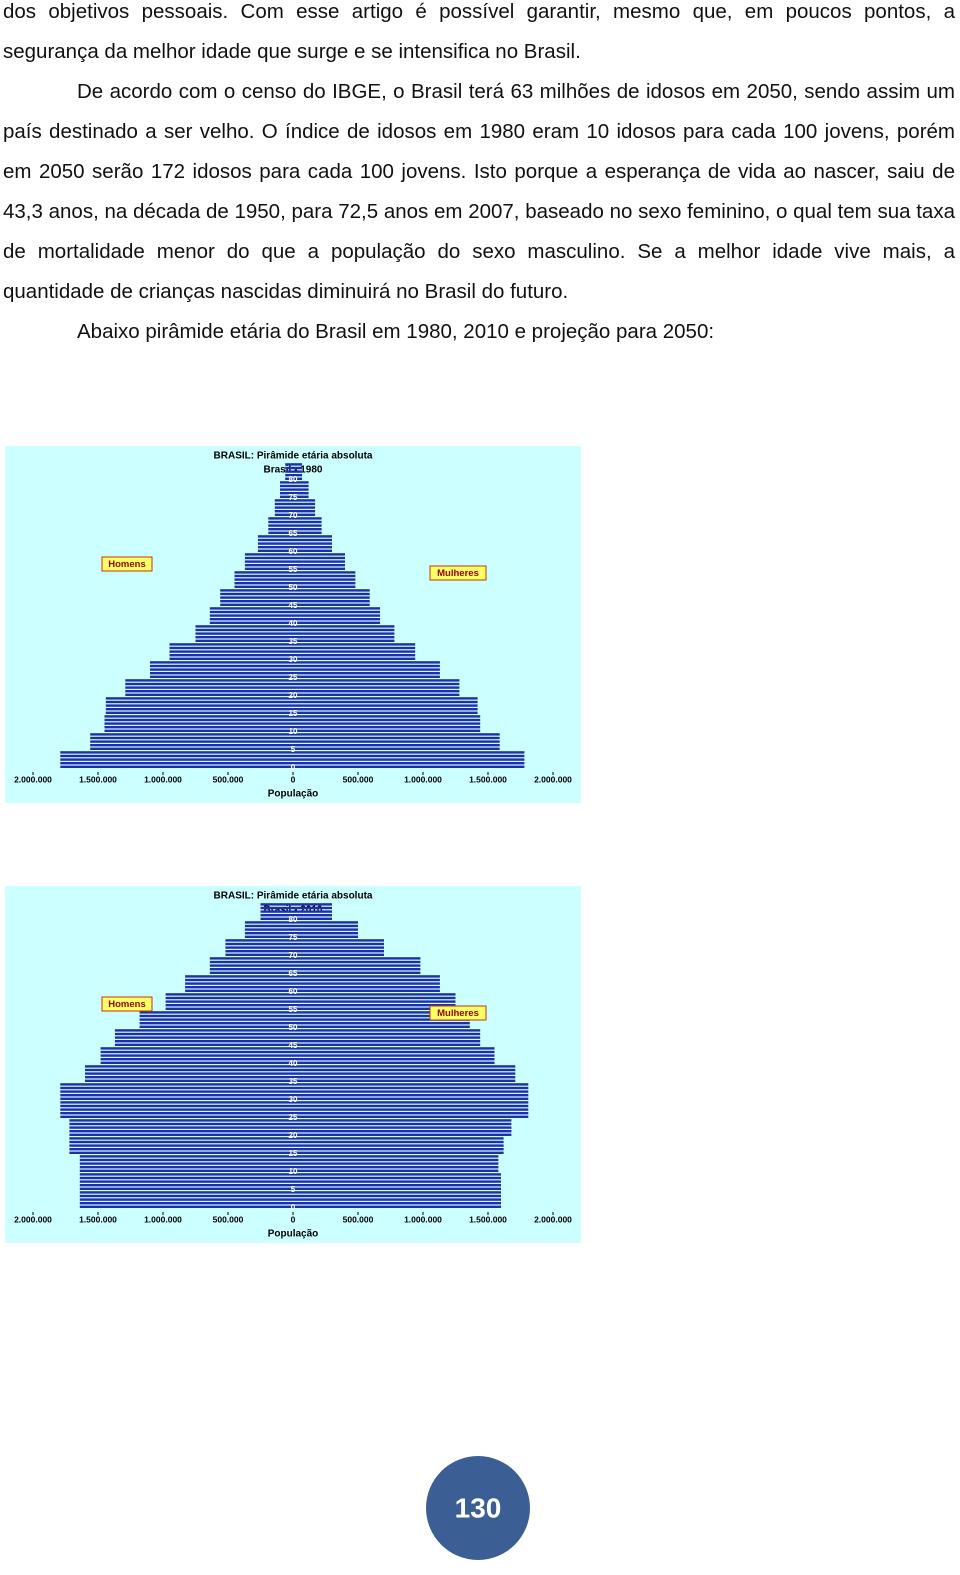 The height and width of the screenshot is (1575, 960). What do you see at coordinates (458, 573) in the screenshot?
I see `legend-label: Mulheres` at bounding box center [458, 573].